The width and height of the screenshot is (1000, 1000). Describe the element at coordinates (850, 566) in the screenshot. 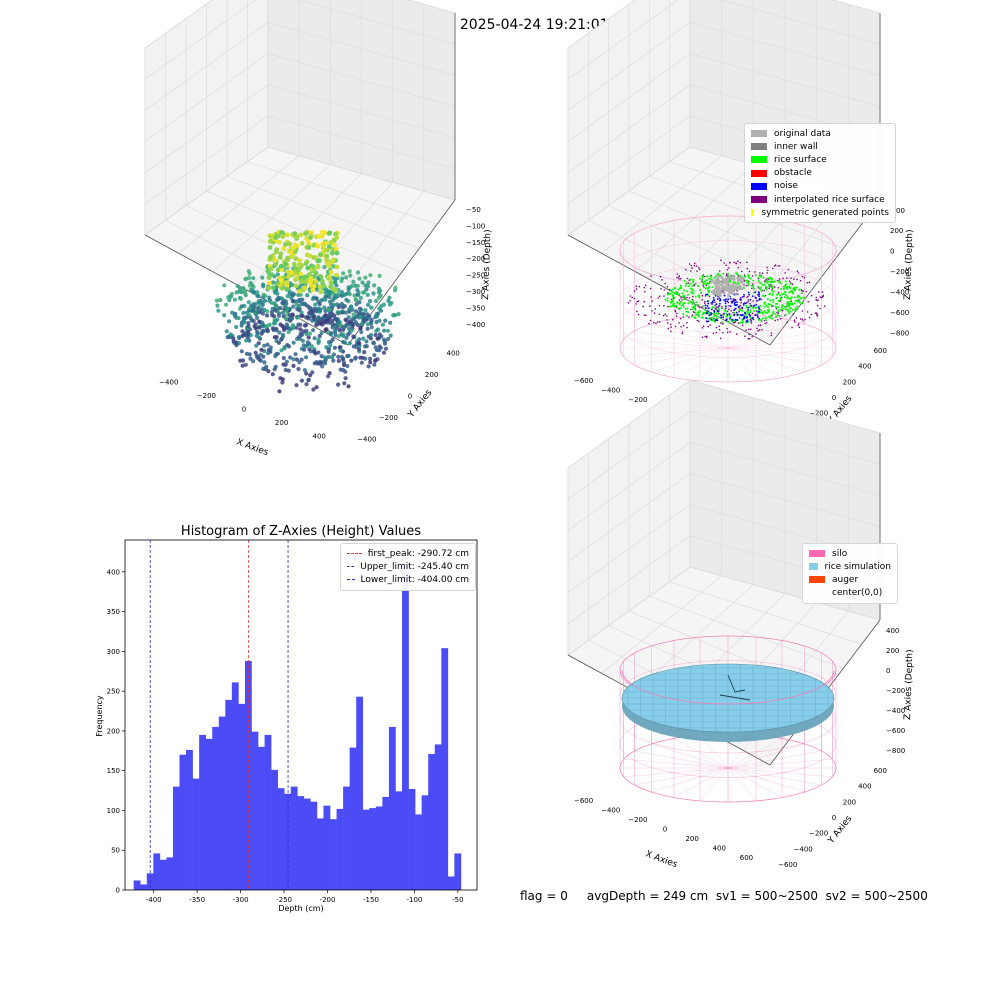

I see `panel4-legend-entry: rice simulation` at that location.